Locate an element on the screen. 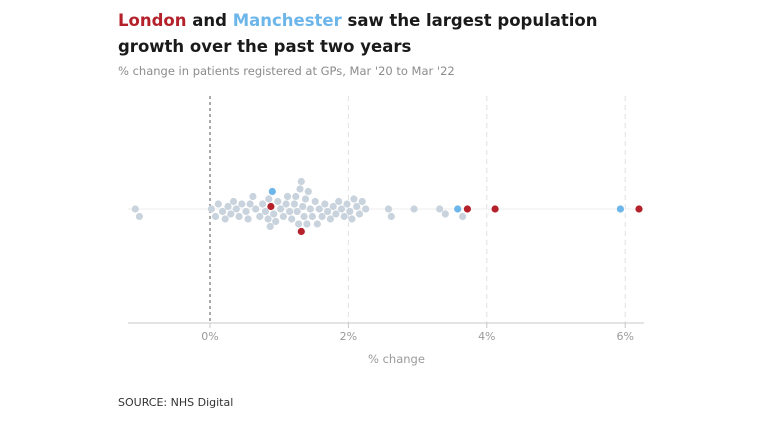 The height and width of the screenshot is (432, 768). x-axis-title: % change is located at coordinates (396, 359).